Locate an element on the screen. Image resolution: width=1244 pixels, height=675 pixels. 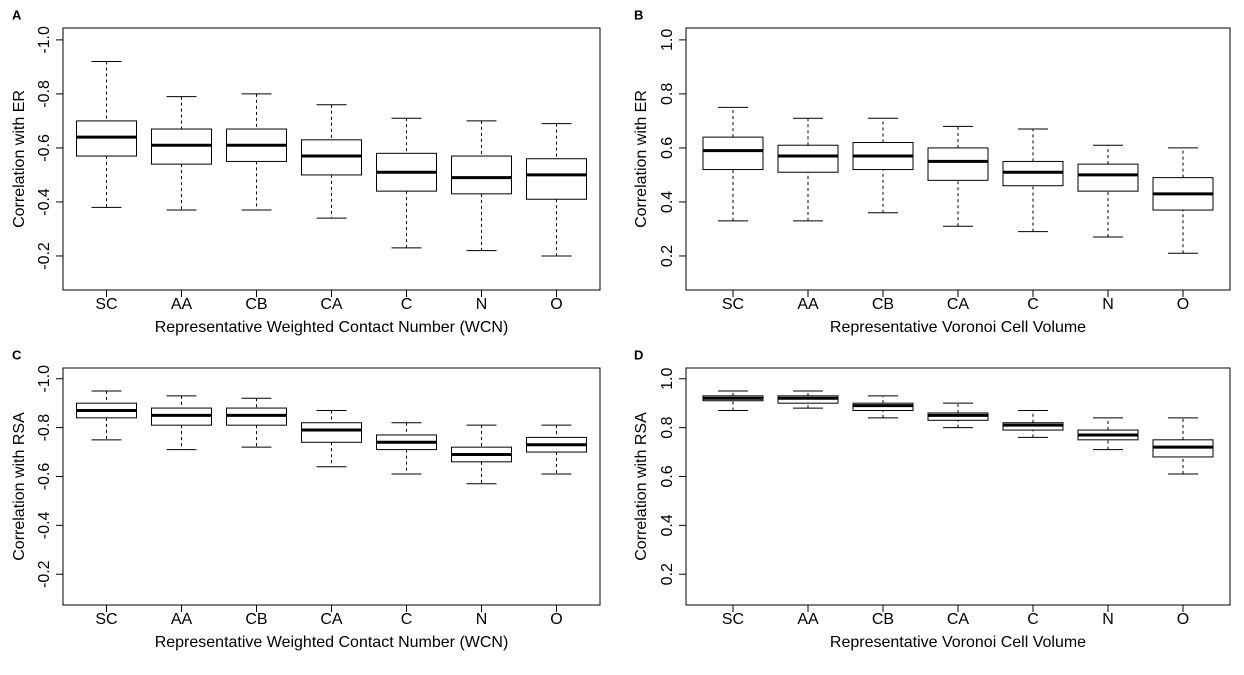
panel-label: A is located at coordinates (17, 14).